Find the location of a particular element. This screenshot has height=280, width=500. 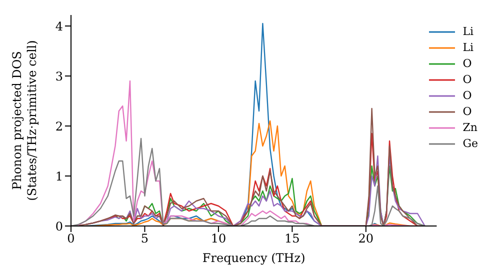

x-tick-label: 15 is located at coordinates (292, 239).